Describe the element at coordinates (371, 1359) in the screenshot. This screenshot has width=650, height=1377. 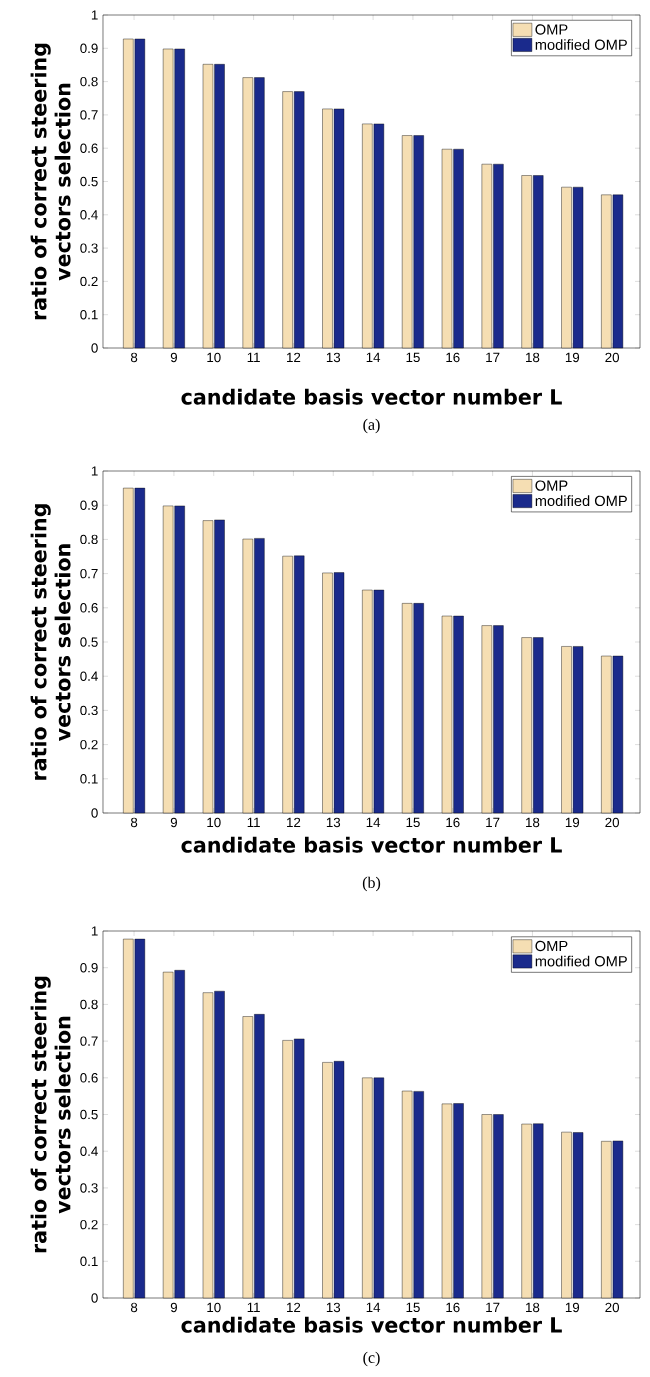
I see `text: (c)` at that location.